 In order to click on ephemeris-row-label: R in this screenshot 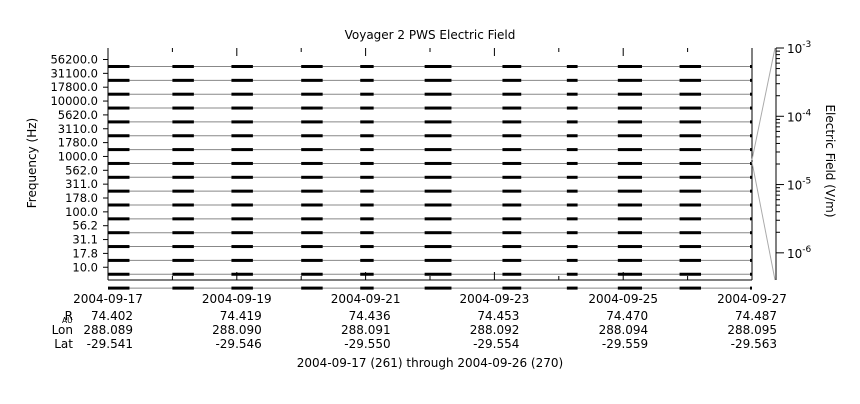, I will do `click(69, 316)`.